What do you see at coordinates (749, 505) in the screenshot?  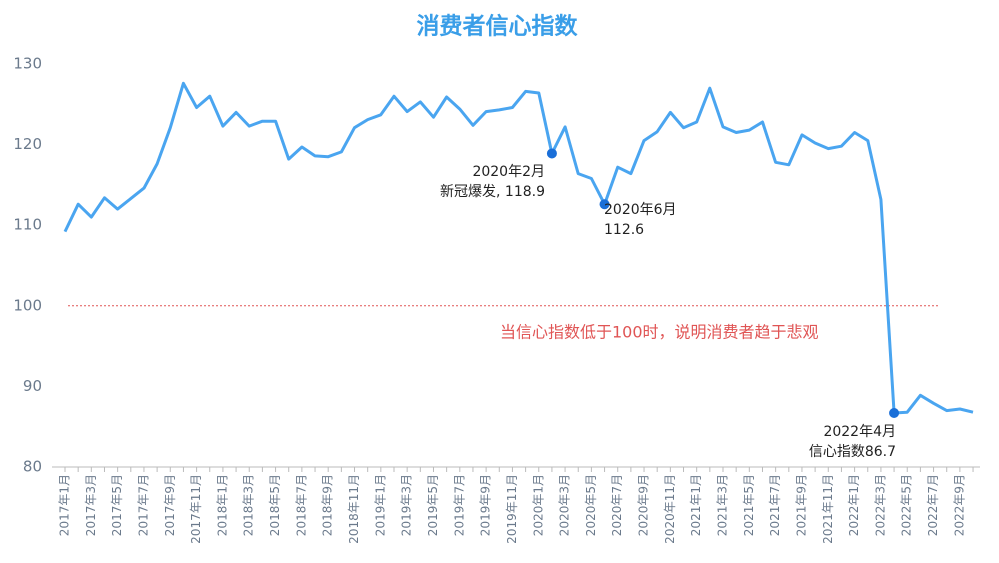 I see `x-tick-label: 2021年5月` at bounding box center [749, 505].